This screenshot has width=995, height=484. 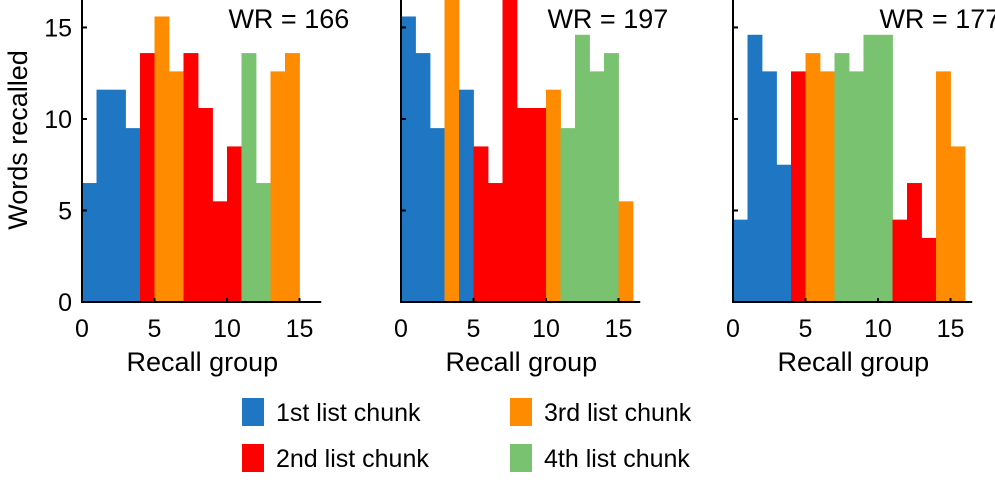 I want to click on bar-panel2-group14, so click(x=611, y=177).